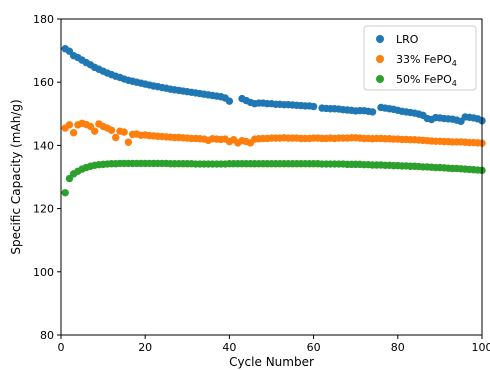  I want to click on y-tick-label: 160, so click(43, 82).